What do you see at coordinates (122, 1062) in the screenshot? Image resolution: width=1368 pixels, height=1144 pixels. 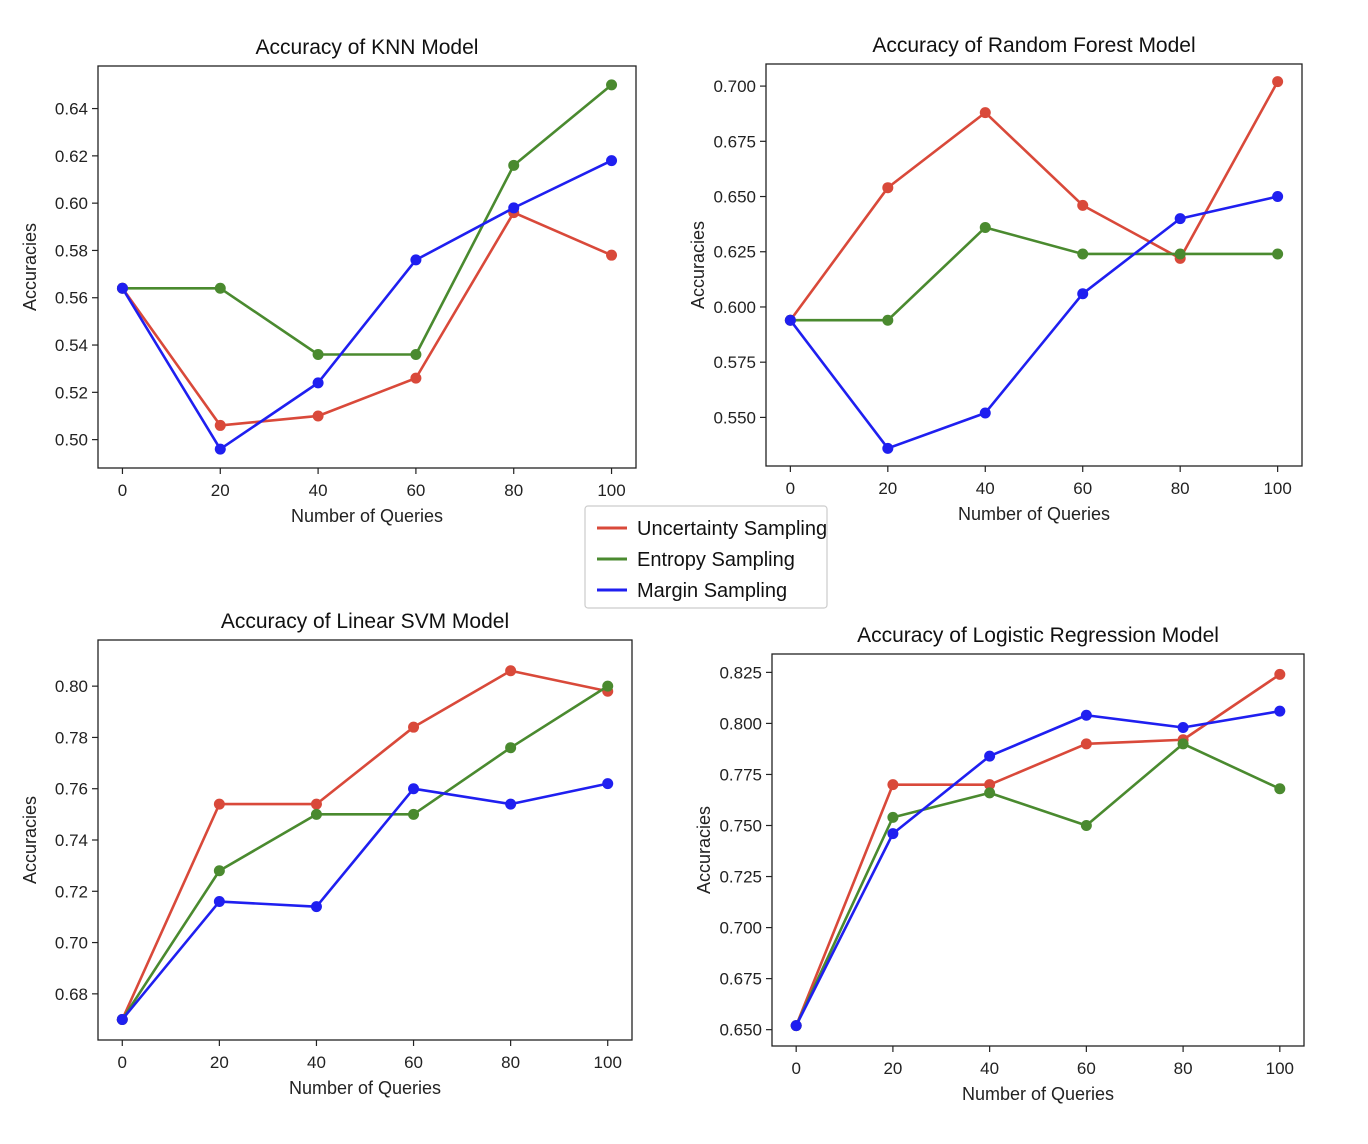 I see `x-tick-label: 0` at bounding box center [122, 1062].